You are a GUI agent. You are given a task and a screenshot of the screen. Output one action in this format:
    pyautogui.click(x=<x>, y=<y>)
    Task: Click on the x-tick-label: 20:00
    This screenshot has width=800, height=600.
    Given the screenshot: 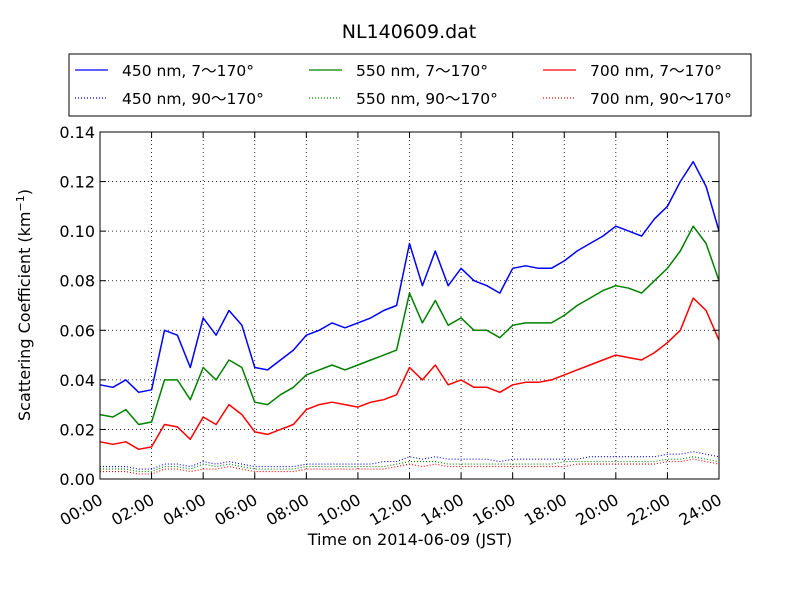 What is the action you would take?
    pyautogui.click(x=596, y=510)
    